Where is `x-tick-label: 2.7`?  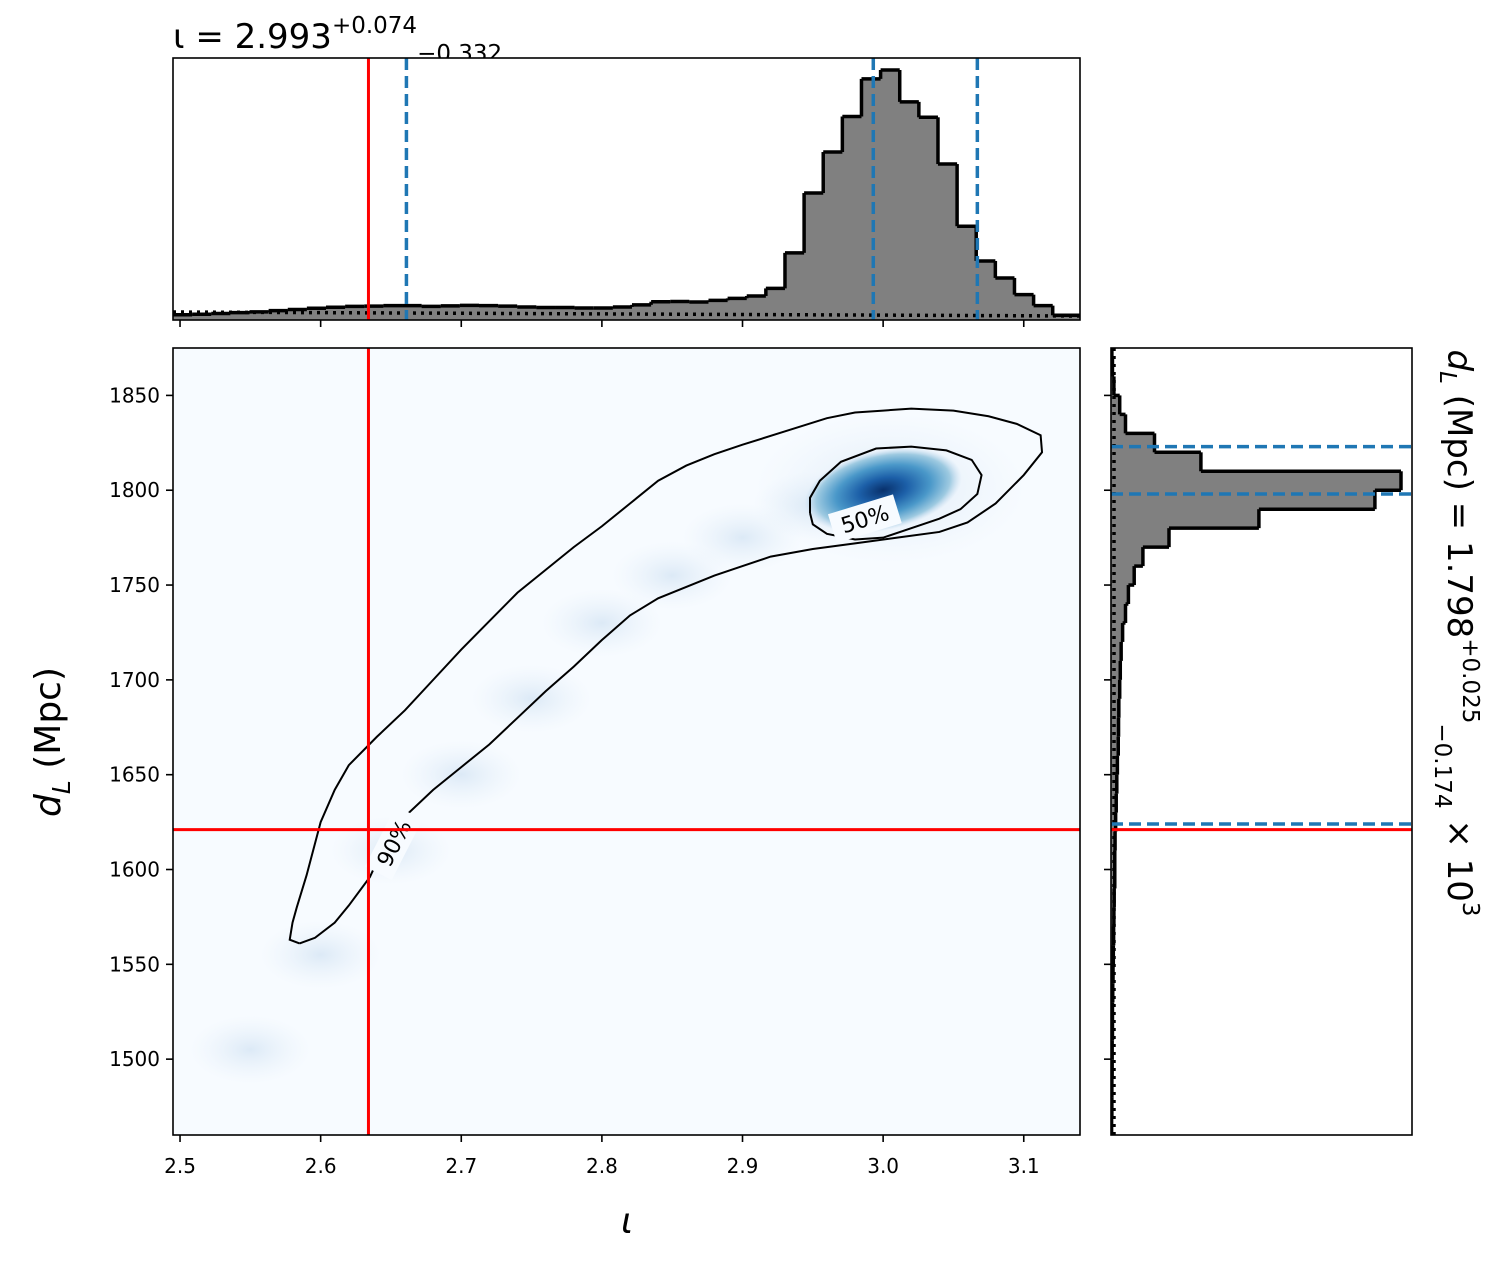
x-tick-label: 2.7 is located at coordinates (461, 1166).